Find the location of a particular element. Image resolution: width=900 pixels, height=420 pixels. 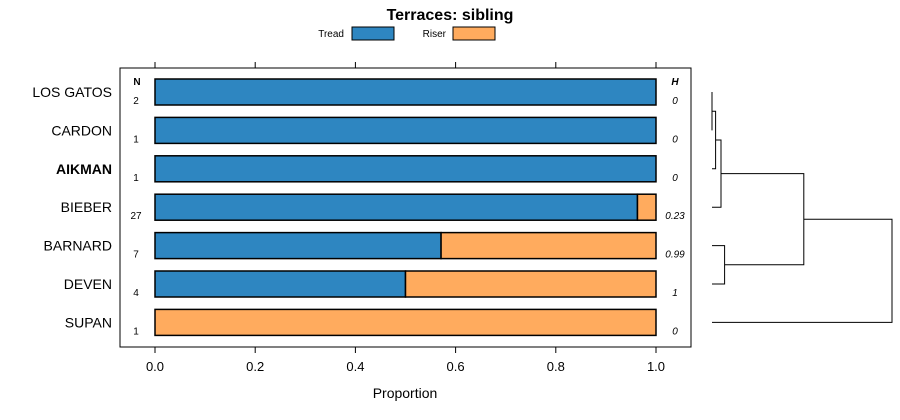

bar-tread-barnard is located at coordinates (298, 245).